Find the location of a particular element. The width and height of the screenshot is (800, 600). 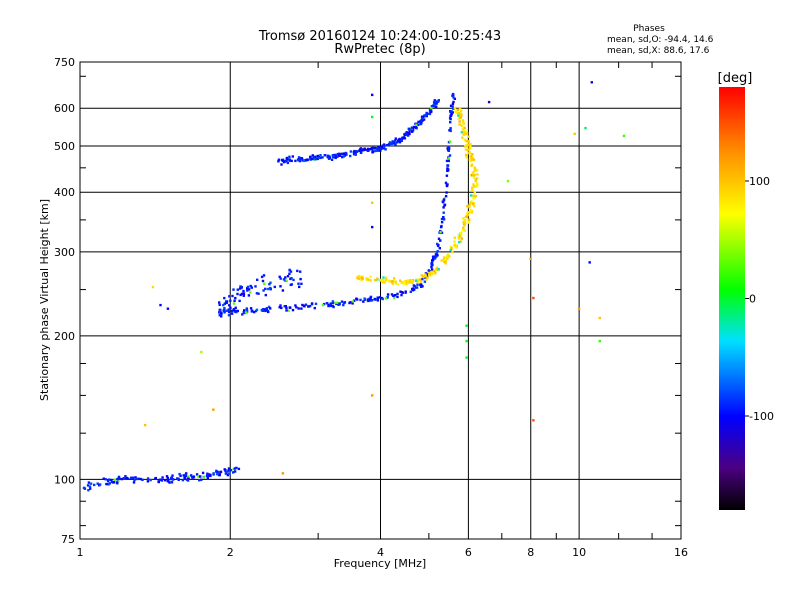

y-tick-label: 400 is located at coordinates (64, 192).